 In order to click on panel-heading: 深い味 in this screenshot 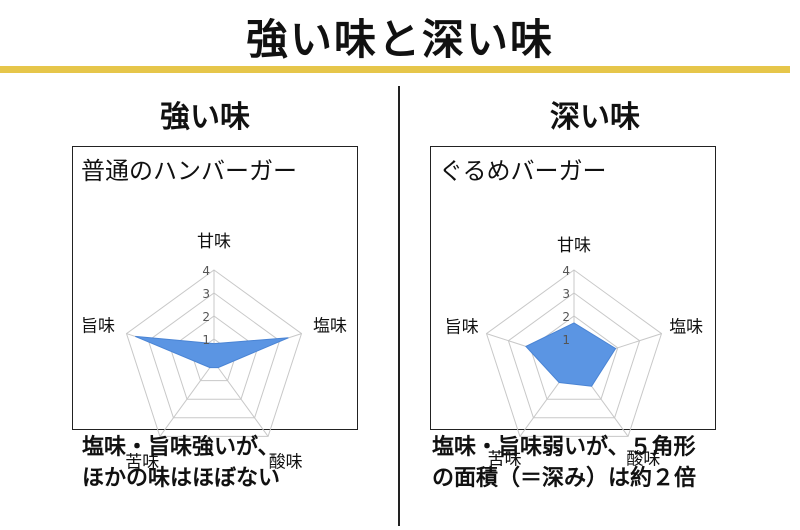, I will do `click(595, 117)`.